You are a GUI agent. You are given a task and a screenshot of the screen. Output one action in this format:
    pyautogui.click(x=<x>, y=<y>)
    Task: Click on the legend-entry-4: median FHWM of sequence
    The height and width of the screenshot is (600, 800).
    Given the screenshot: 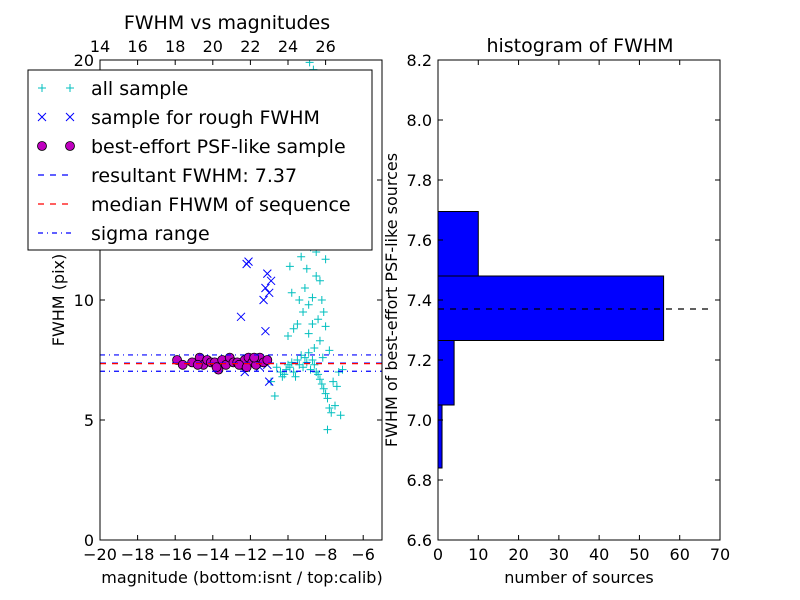 What is the action you would take?
    pyautogui.click(x=194, y=205)
    